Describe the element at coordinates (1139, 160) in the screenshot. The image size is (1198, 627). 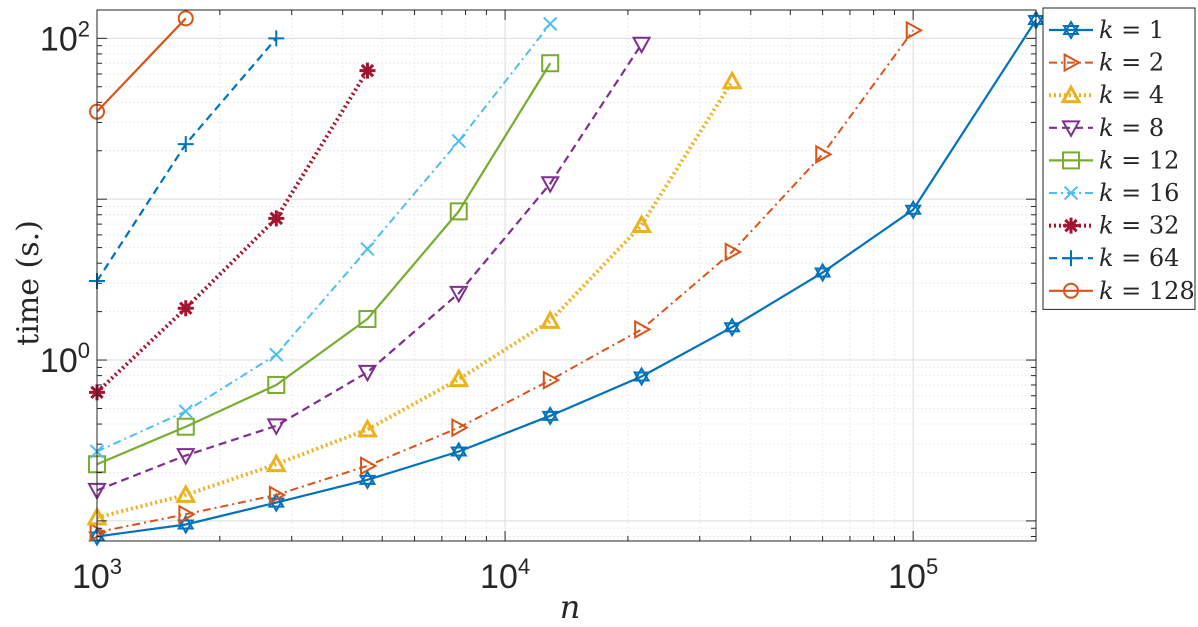
I see `legend-label: k = 12` at that location.